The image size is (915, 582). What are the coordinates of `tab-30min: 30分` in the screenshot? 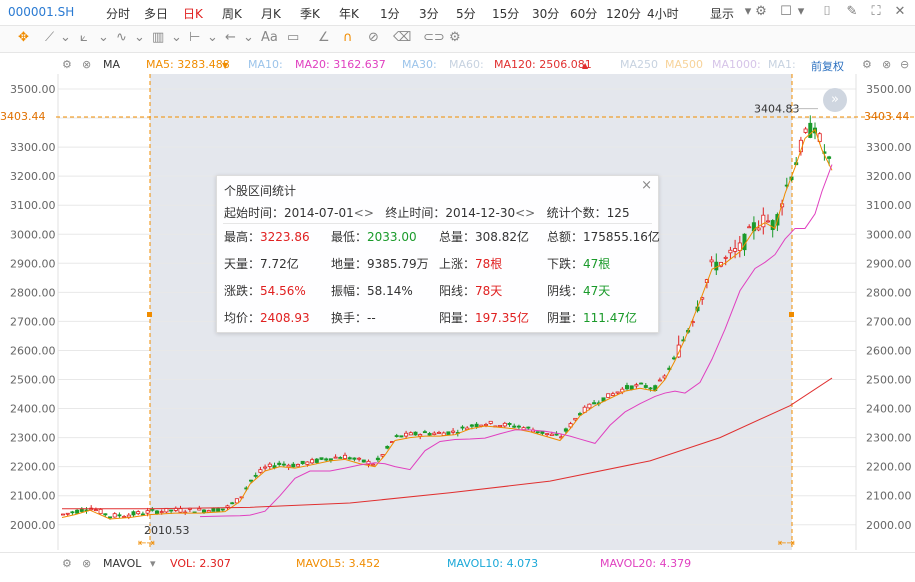 It's located at (546, 14).